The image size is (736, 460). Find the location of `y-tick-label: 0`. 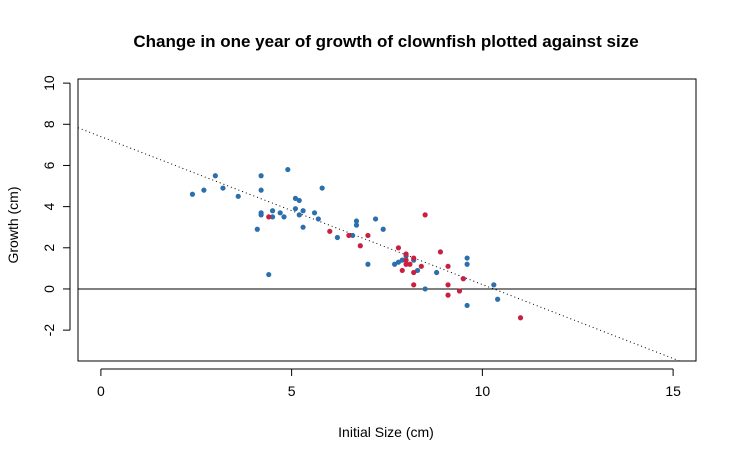

y-tick-label: 0 is located at coordinates (49, 289).